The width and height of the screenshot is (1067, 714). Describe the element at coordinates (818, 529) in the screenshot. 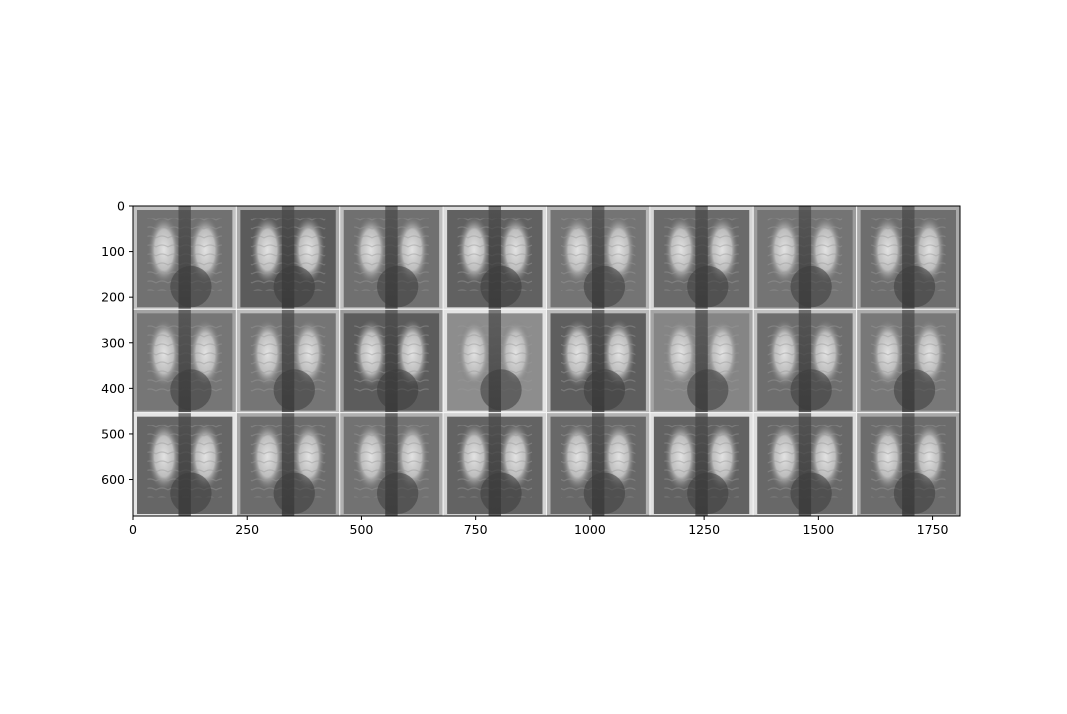

I see `x-tick-label: 1500` at that location.